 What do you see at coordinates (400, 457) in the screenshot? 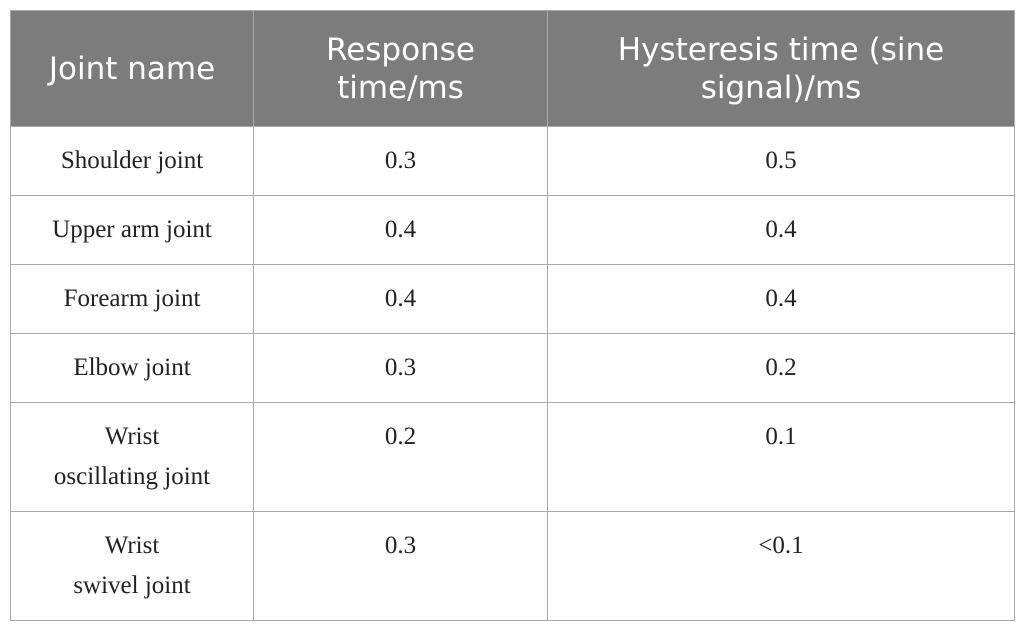
I see `response-time-cell: 0.2` at bounding box center [400, 457].